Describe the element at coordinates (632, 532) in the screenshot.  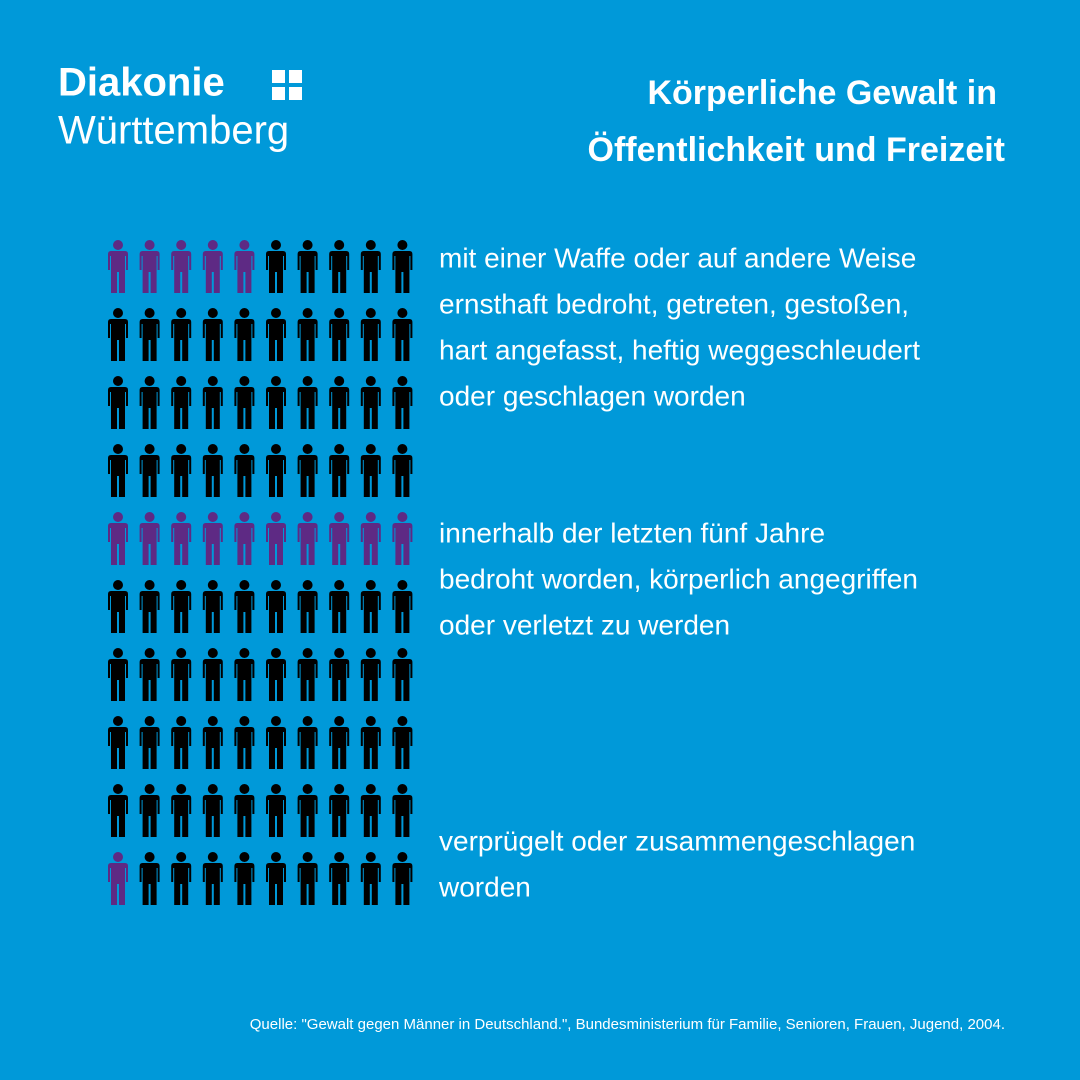
I see `statement-line: innerhalb der letzten fünf Jahre` at that location.